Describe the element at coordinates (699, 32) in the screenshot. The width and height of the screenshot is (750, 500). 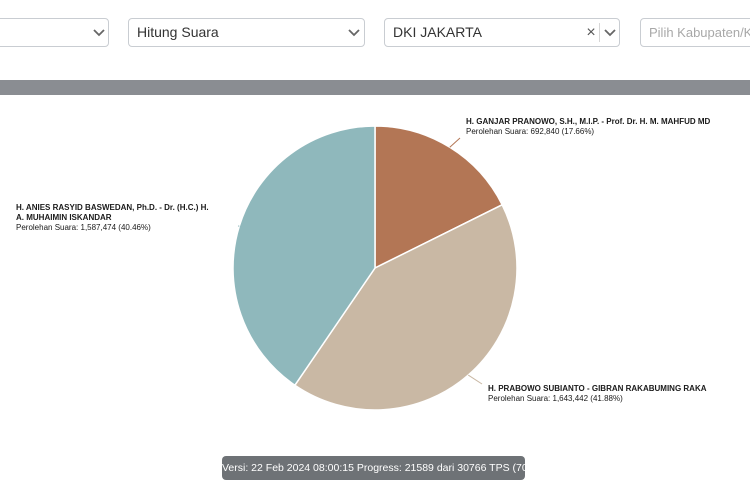
I see `kabupaten-select-placeholder: Pilih Kabupaten/Kota` at that location.